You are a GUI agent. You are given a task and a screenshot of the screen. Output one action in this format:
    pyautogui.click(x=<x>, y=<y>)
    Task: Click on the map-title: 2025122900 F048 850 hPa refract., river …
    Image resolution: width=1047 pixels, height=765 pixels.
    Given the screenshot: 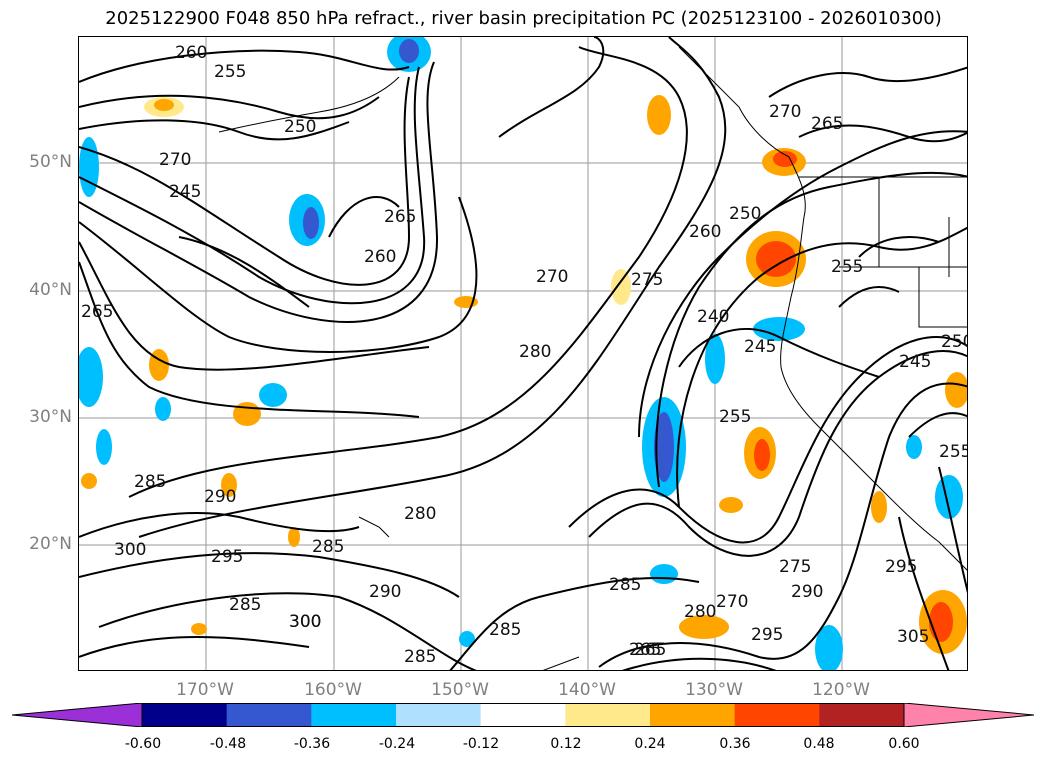 What is the action you would take?
    pyautogui.click(x=523, y=18)
    